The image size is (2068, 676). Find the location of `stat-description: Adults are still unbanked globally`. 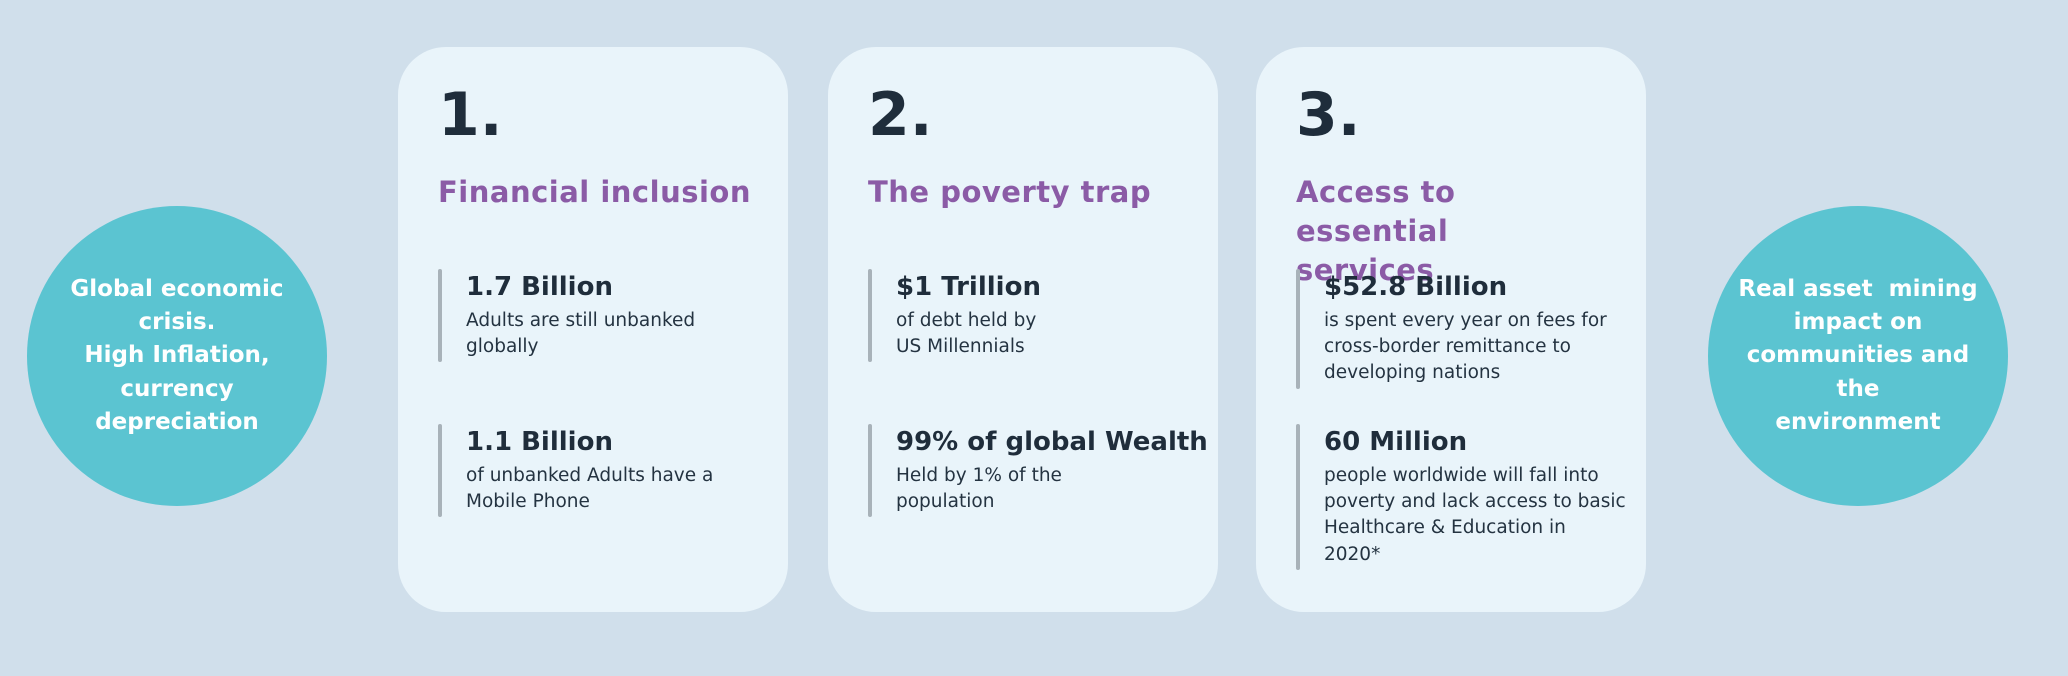

stat-description: Adults are still unbanked globally is located at coordinates (581, 333).